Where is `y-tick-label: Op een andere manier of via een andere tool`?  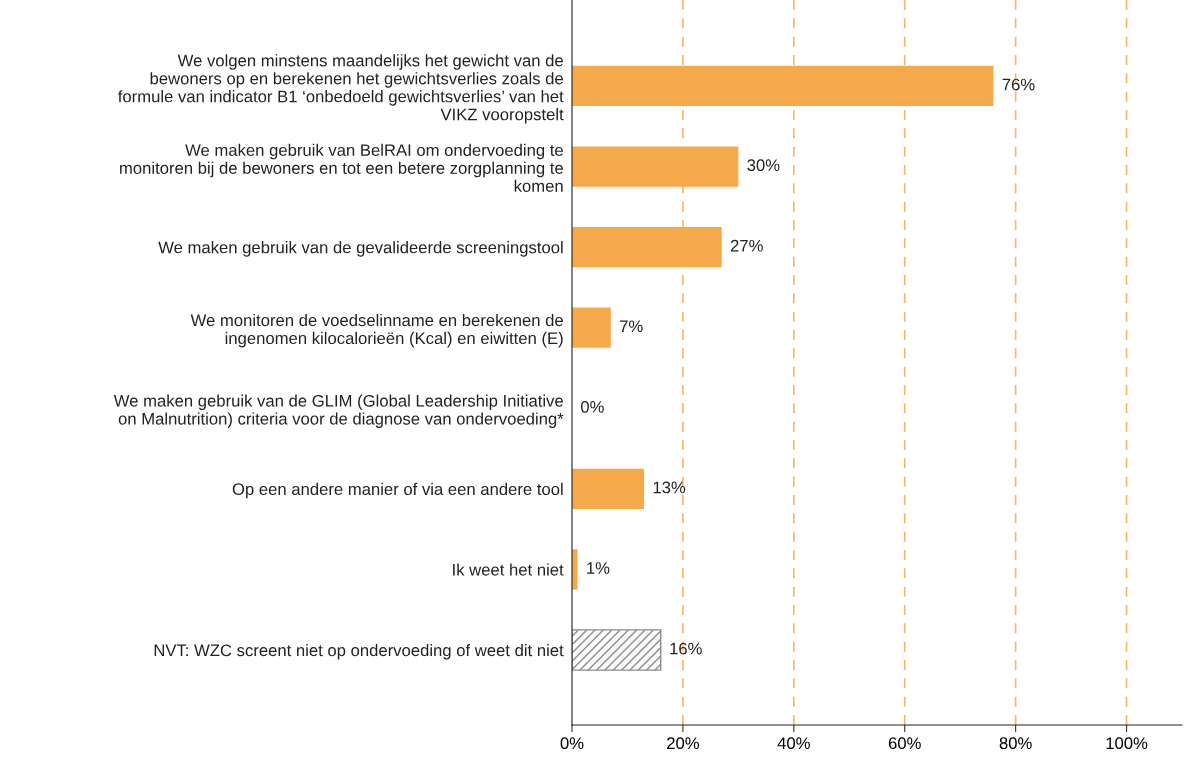
y-tick-label: Op een andere manier of via een andere tool is located at coordinates (397, 490).